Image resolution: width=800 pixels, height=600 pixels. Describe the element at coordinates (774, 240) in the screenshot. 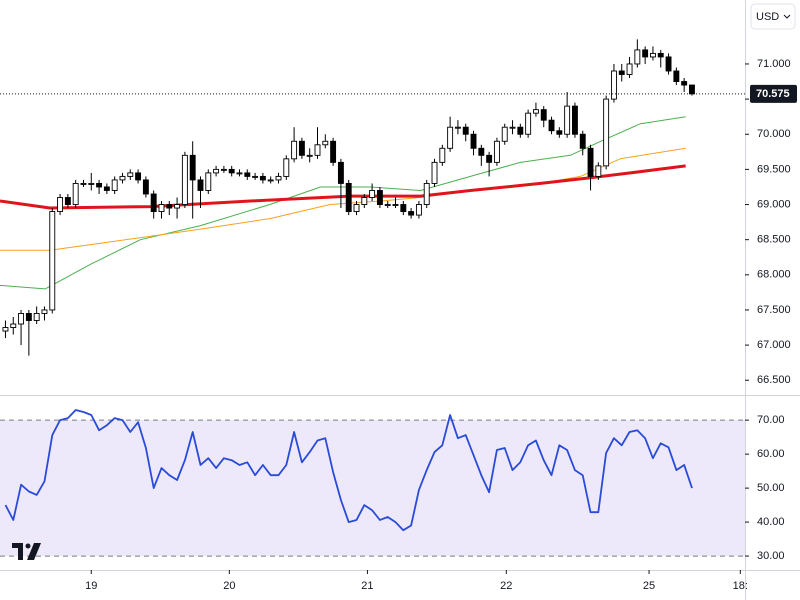

I see `y-tick-label: 68.500` at that location.